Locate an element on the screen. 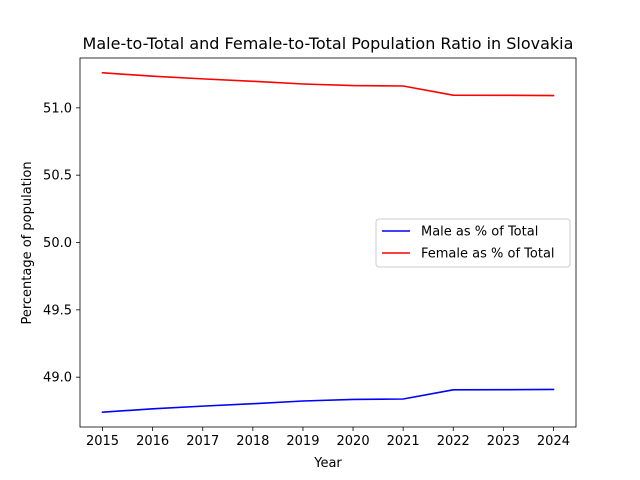 Image resolution: width=640 pixels, height=480 pixels. x-tick-label: 2020 is located at coordinates (353, 441).